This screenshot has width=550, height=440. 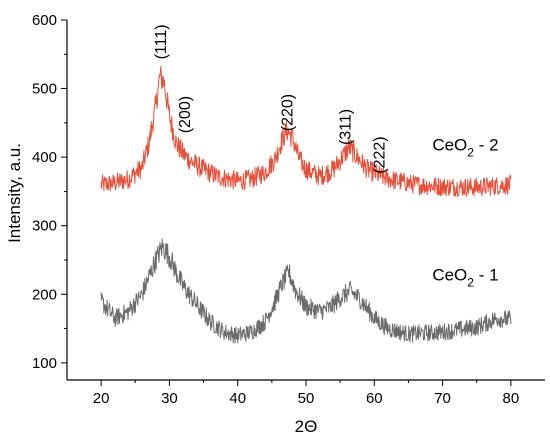 I want to click on y-tick-label: 300, so click(x=44, y=226).